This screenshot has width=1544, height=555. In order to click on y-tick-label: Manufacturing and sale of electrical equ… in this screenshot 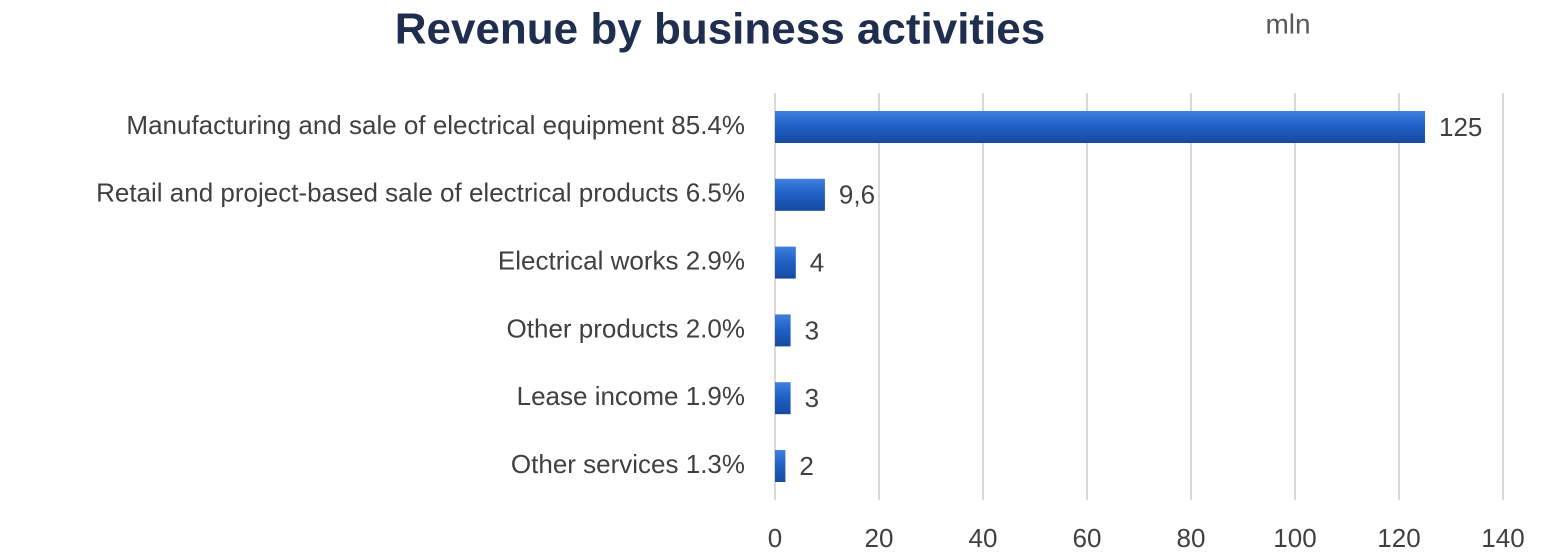, I will do `click(435, 125)`.